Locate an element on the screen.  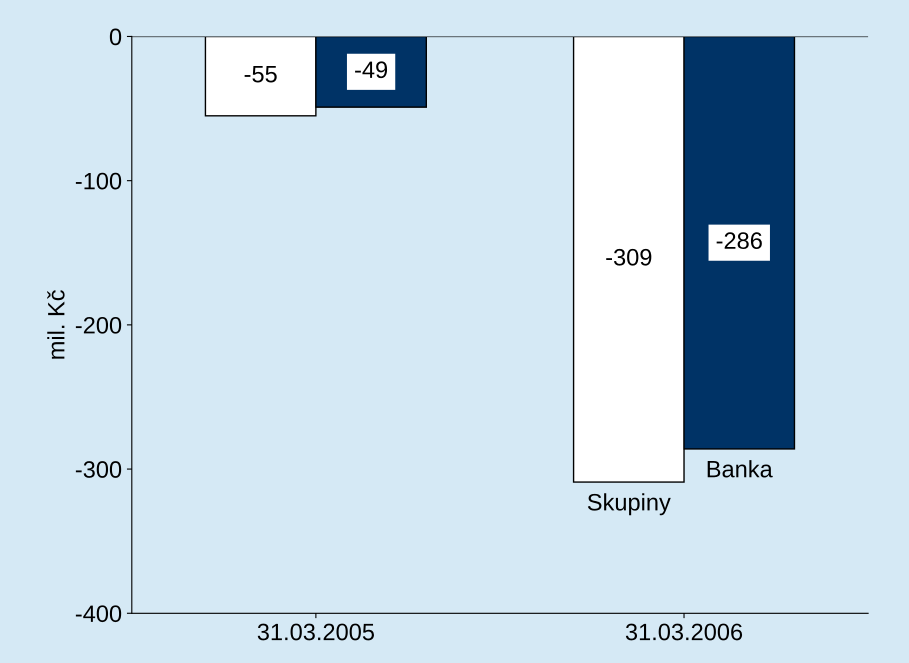
data-label: -55 is located at coordinates (260, 74).